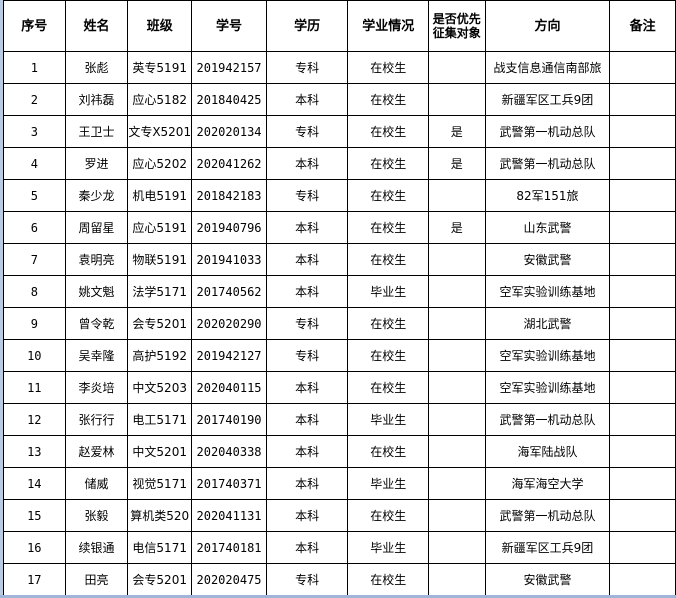  What do you see at coordinates (229, 355) in the screenshot?
I see `cell-student-id: 201942127` at bounding box center [229, 355].